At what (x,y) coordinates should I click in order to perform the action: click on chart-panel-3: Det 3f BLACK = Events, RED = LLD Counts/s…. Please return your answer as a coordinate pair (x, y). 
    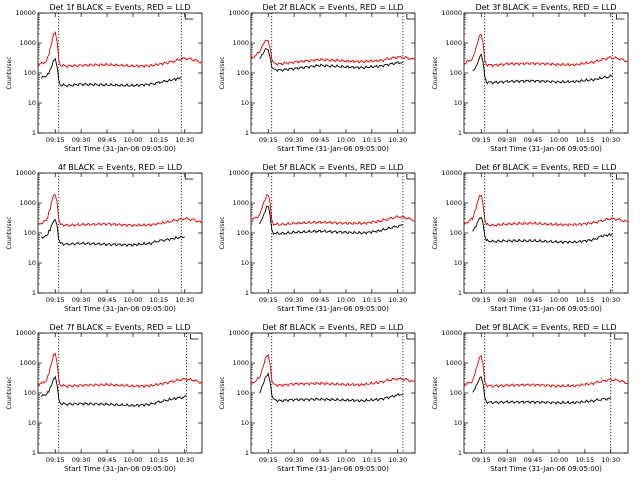
    Looking at the image, I should click on (530, 78).